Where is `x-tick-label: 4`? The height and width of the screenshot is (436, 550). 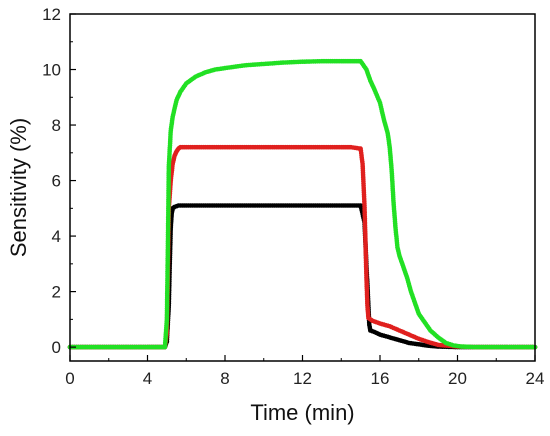
x-tick-label: 4 is located at coordinates (147, 378).